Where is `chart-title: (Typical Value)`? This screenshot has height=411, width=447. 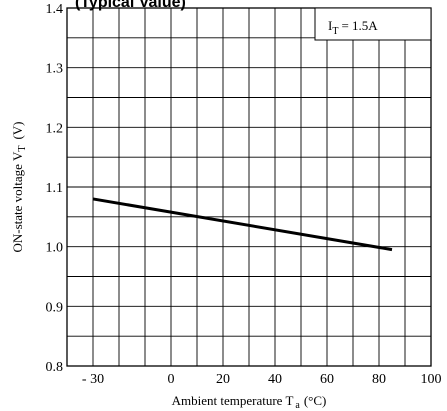
chart-title: (Typical Value) is located at coordinates (130, 5).